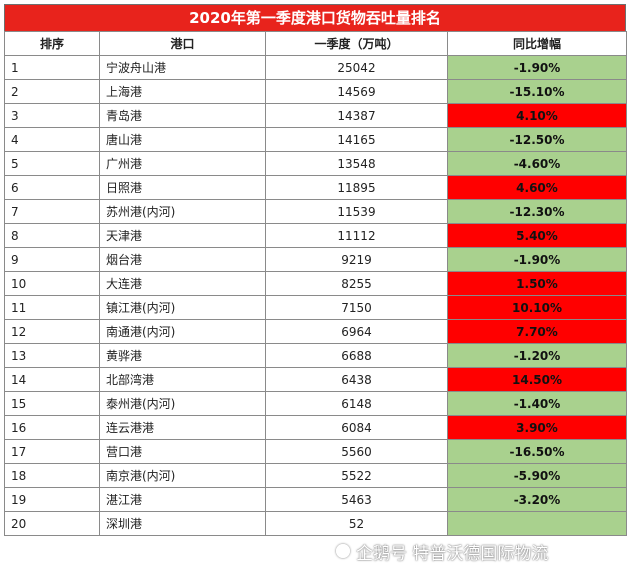  I want to click on rank-cell: 8, so click(52, 235).